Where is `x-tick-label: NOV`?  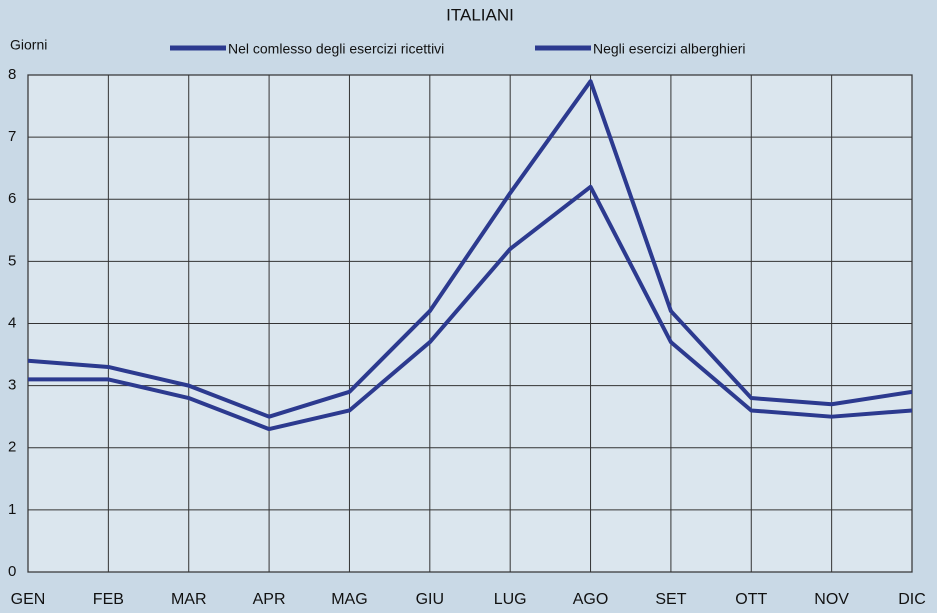 x-tick-label: NOV is located at coordinates (831, 599).